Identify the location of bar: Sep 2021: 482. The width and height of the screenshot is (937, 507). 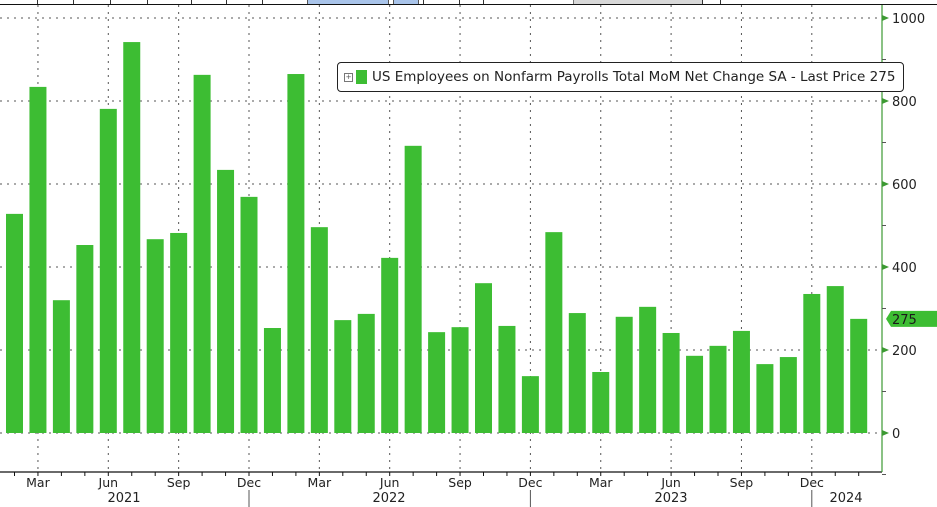
(179, 332).